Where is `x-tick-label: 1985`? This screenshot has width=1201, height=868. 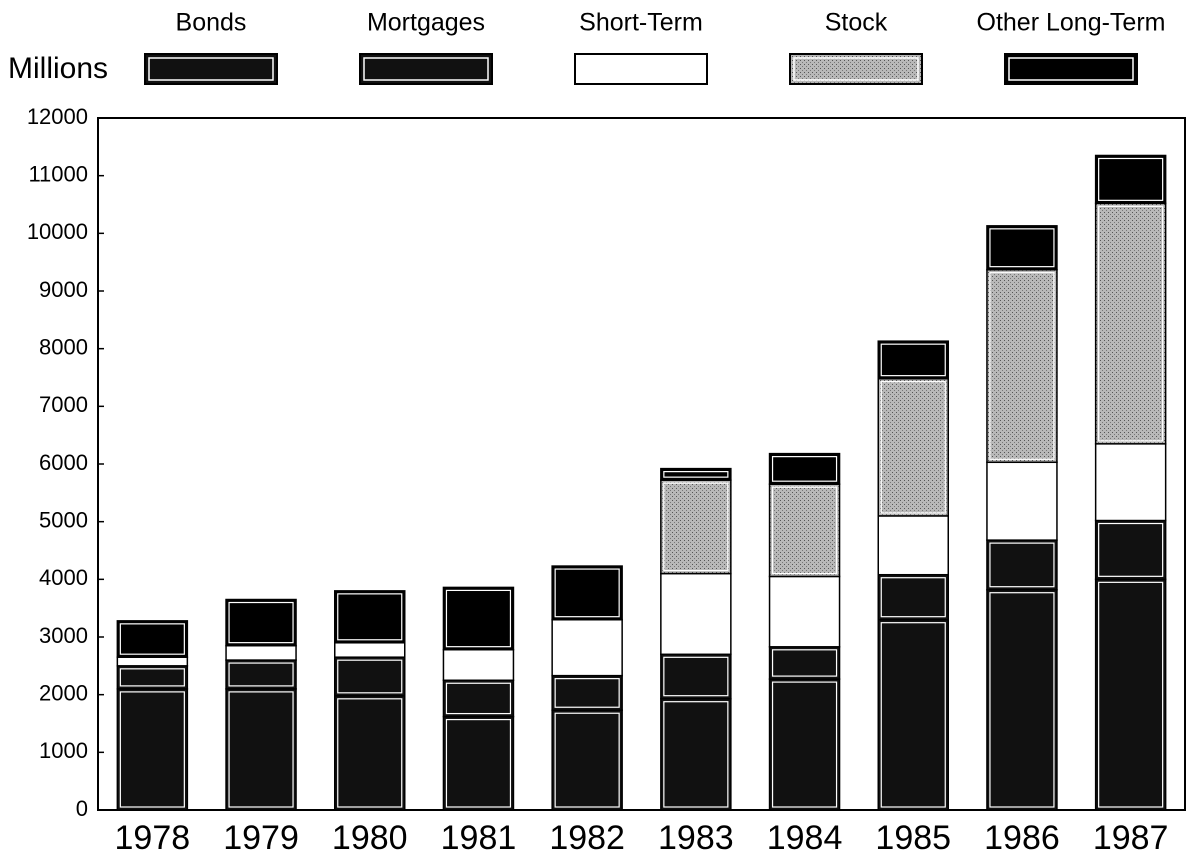
x-tick-label: 1985 is located at coordinates (913, 838).